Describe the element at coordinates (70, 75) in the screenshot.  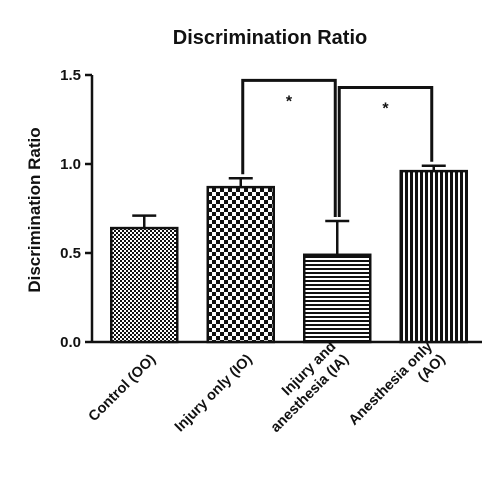
I see `y-tick-label: 1.5` at that location.